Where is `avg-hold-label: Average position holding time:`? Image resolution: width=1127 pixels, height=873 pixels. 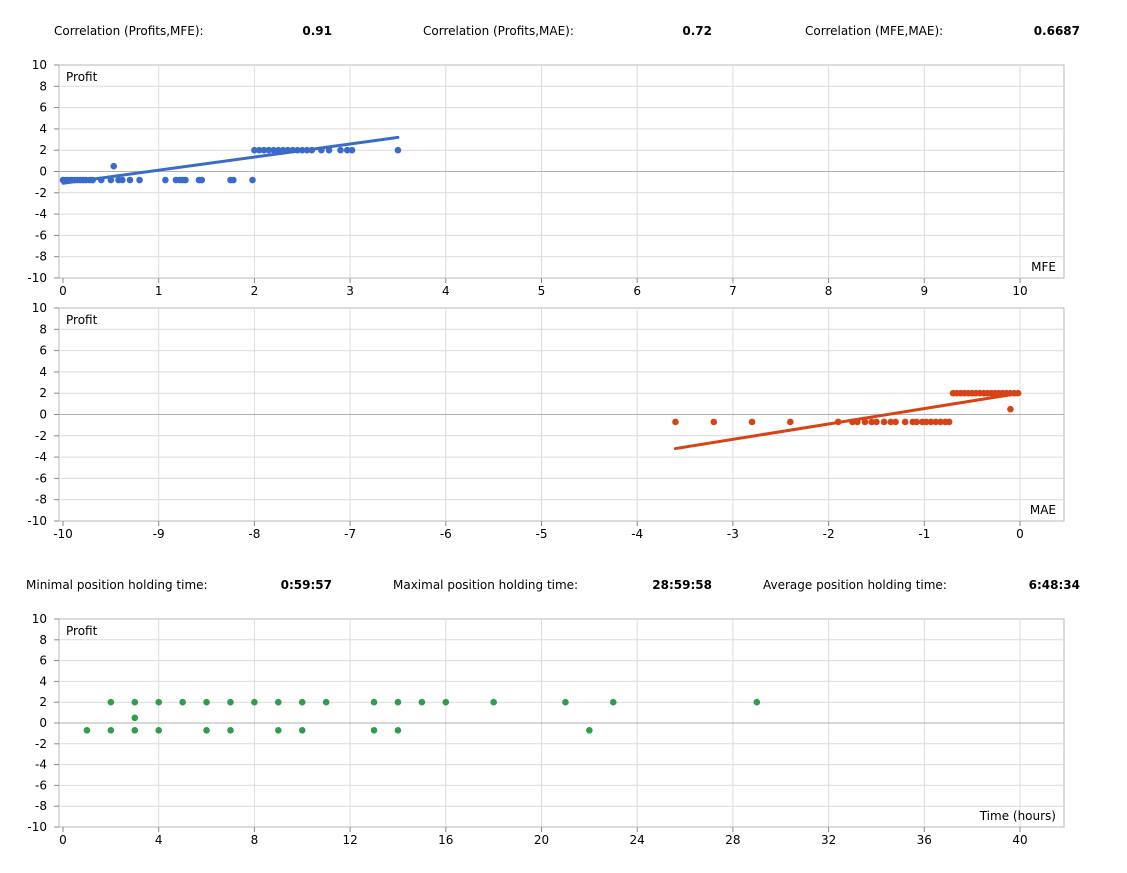 avg-hold-label: Average position holding time: is located at coordinates (855, 585).